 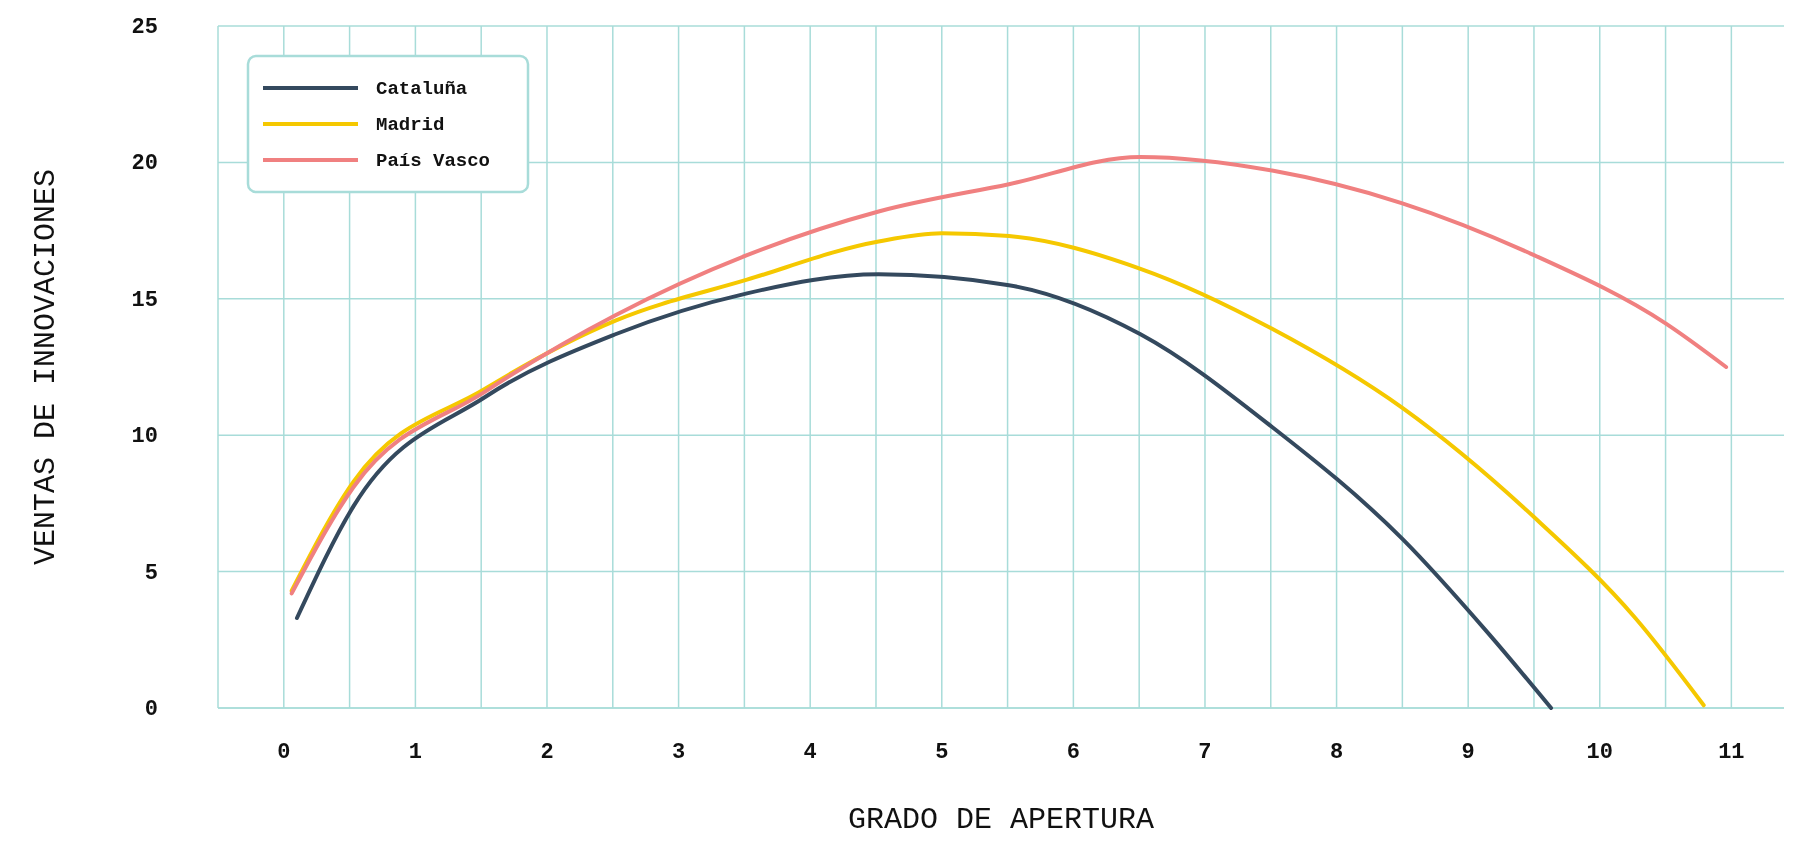 I want to click on y-axis-title: VENTAS DE INNOVACIONES, so click(x=46, y=367).